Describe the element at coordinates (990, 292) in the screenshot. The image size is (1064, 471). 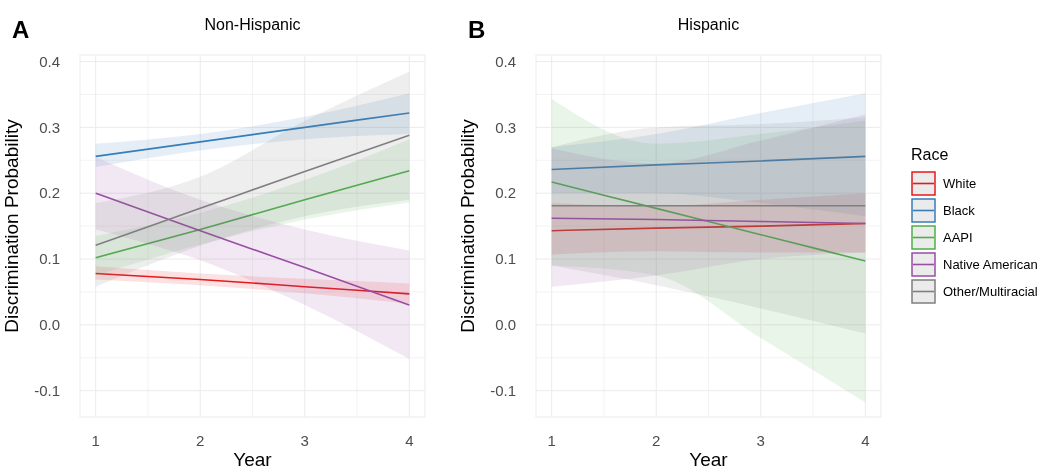
I see `legend-label: Other/Multiracial` at that location.